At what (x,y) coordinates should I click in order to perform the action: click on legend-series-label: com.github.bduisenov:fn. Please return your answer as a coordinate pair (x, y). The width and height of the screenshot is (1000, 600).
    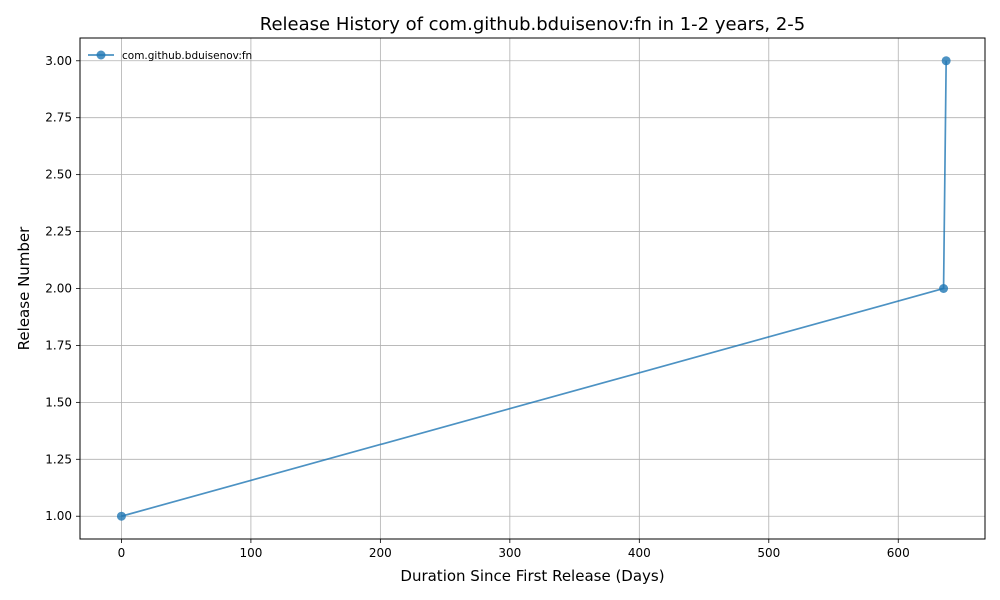
    Looking at the image, I should click on (187, 56).